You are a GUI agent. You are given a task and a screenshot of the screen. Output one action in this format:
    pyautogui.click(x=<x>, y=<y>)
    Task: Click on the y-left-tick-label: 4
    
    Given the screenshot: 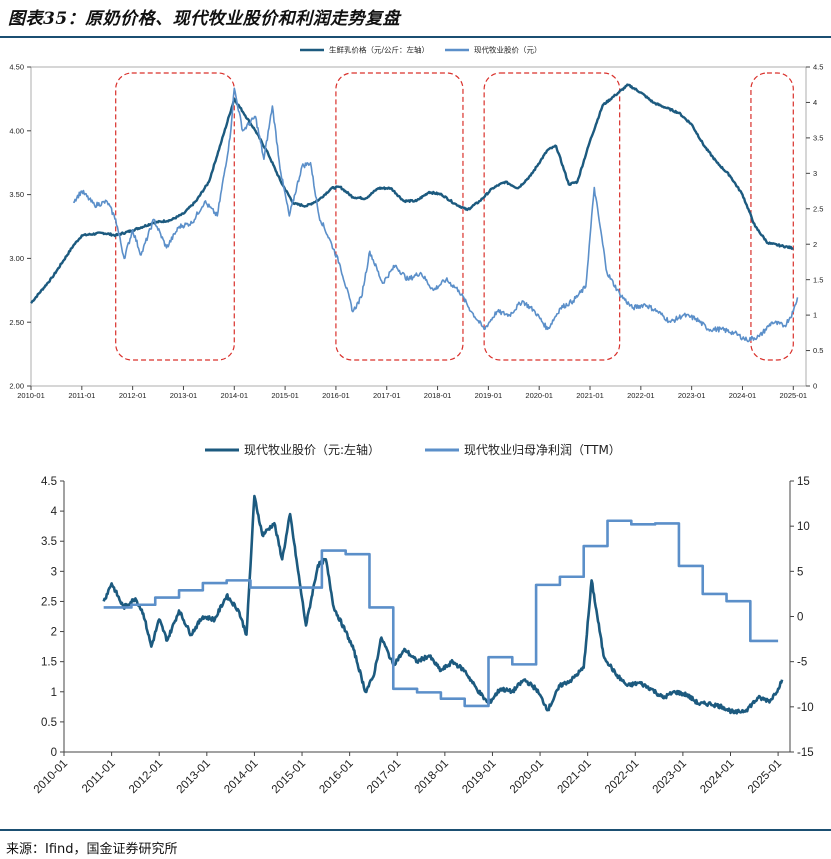 What is the action you would take?
    pyautogui.click(x=54, y=512)
    